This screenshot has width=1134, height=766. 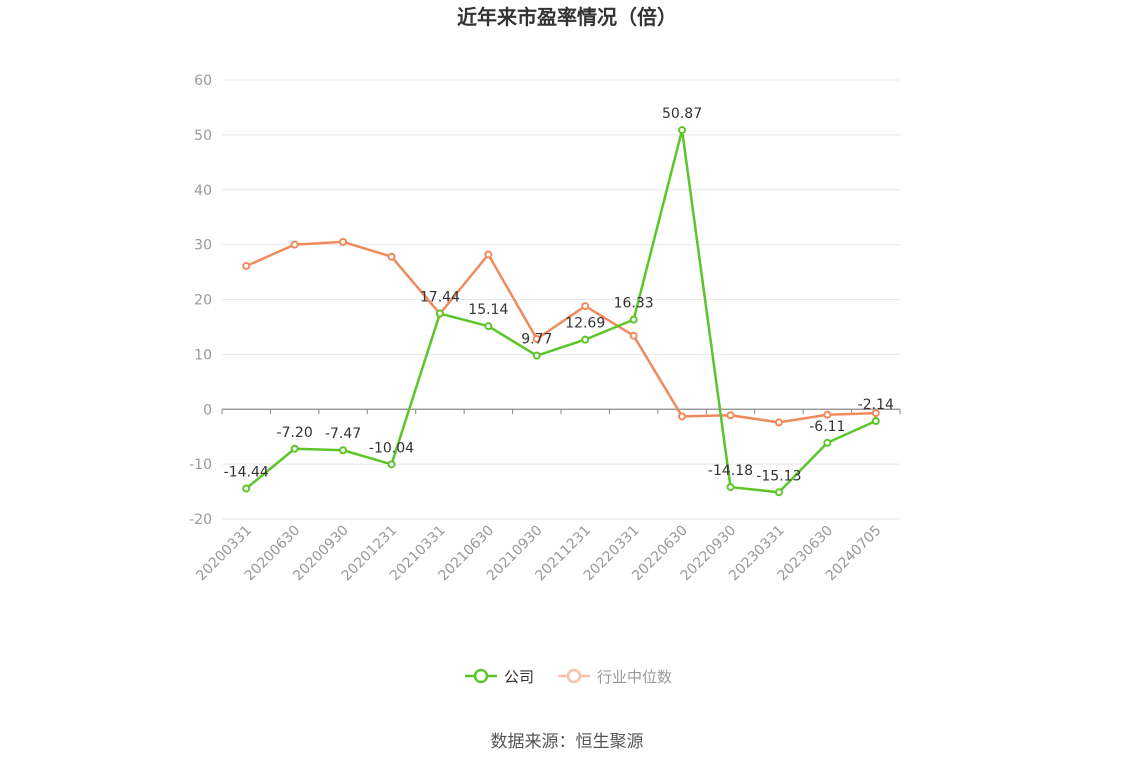 I want to click on x-axis, so click(x=561, y=411).